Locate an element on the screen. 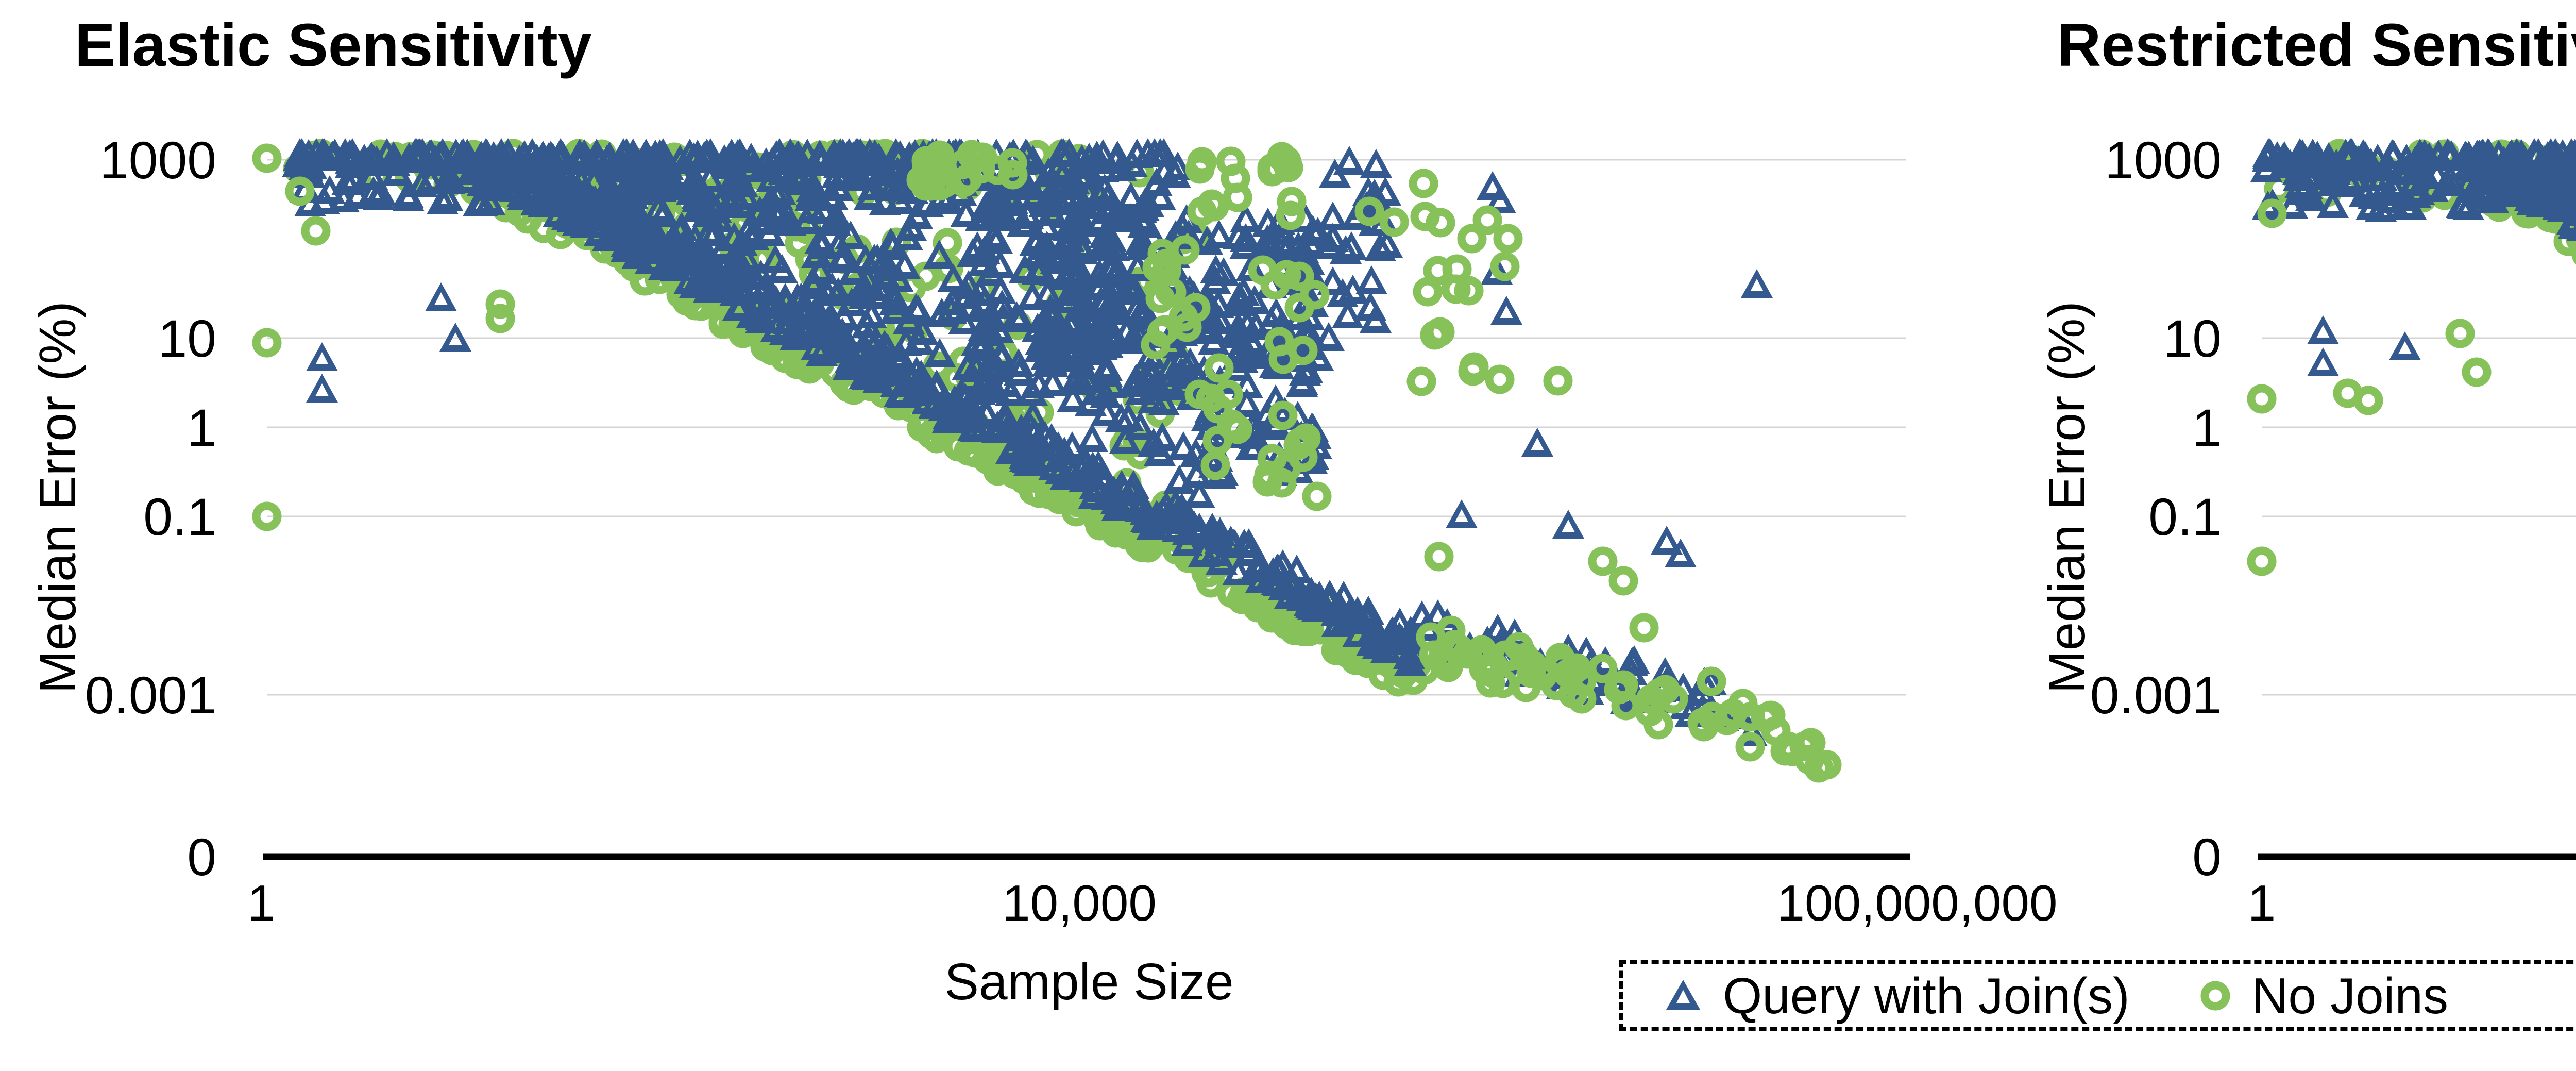 Image resolution: width=2576 pixels, height=1071 pixels. x-axis-title-elastic: Sample Size is located at coordinates (1089, 982).